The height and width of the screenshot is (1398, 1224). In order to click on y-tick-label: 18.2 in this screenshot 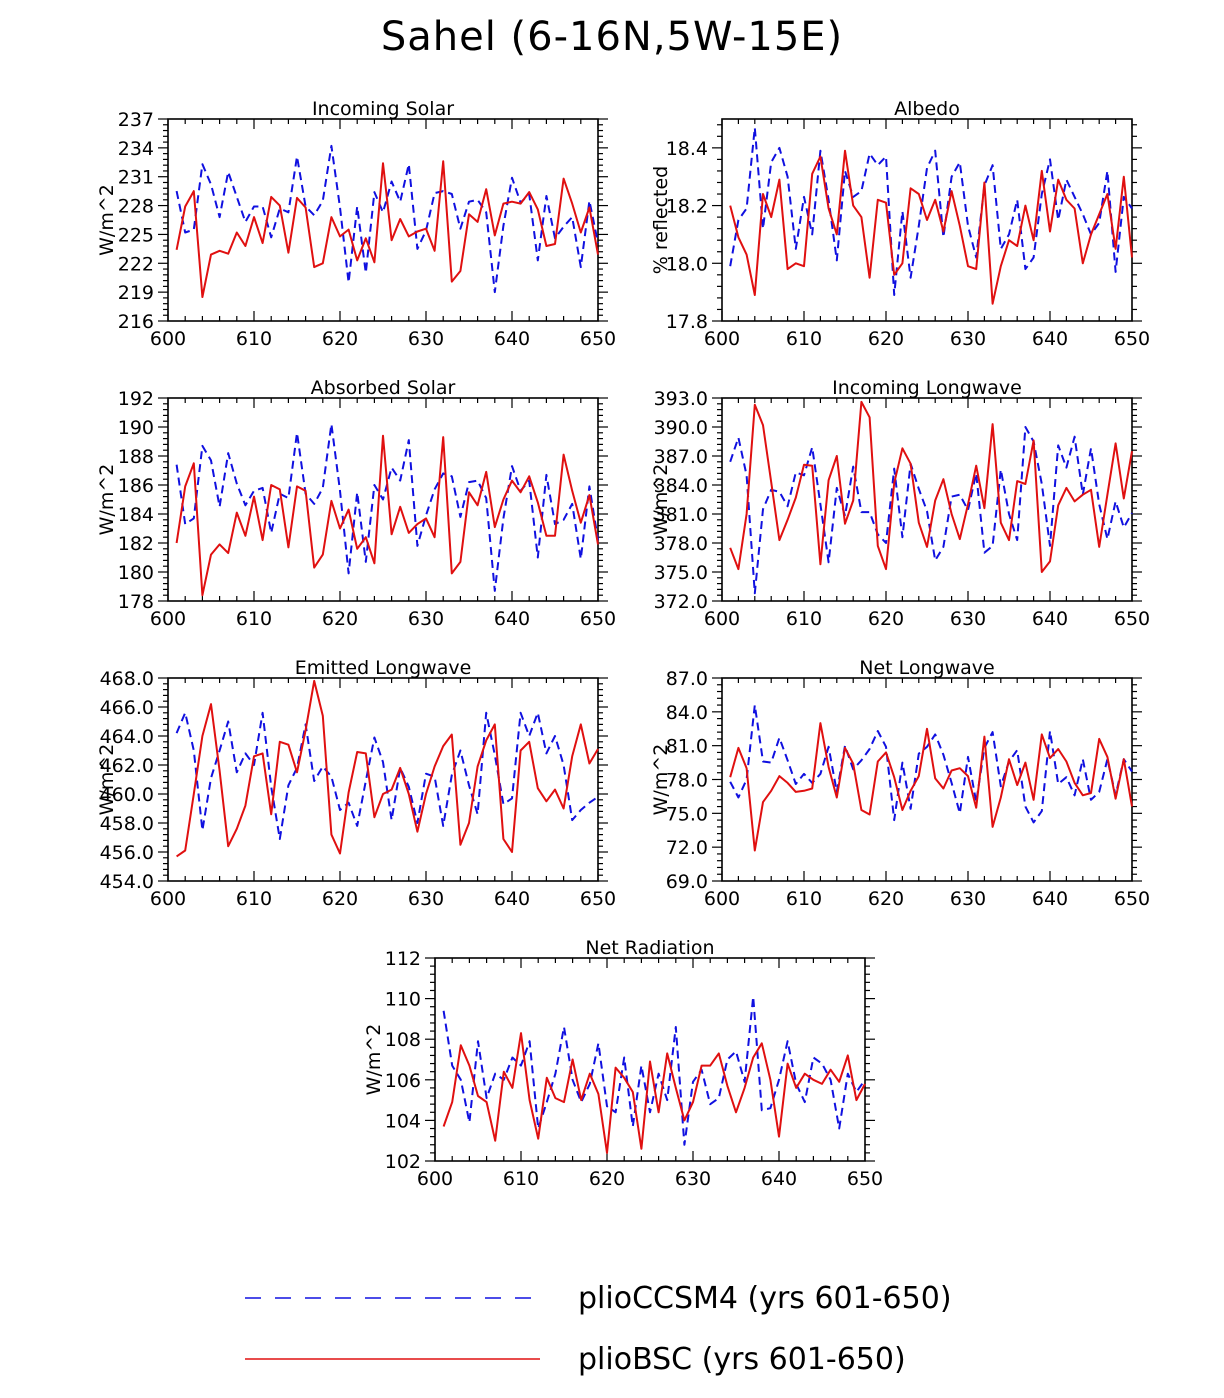, I will do `click(687, 207)`.